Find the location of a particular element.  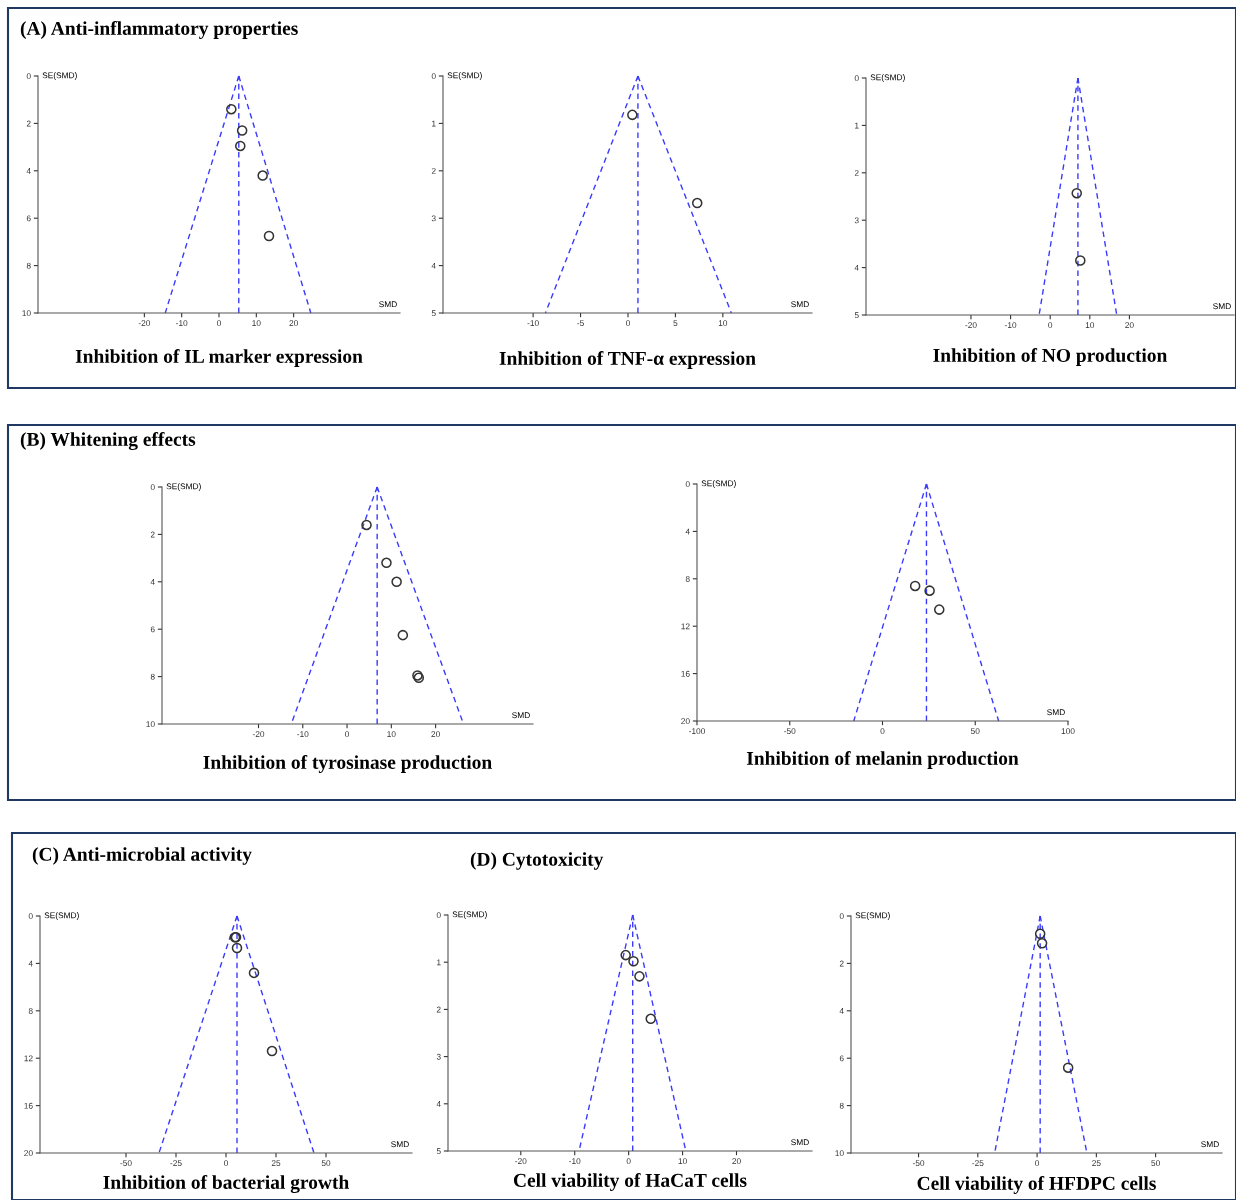

text: Cell viability of HFDPC cells is located at coordinates (1036, 1185).